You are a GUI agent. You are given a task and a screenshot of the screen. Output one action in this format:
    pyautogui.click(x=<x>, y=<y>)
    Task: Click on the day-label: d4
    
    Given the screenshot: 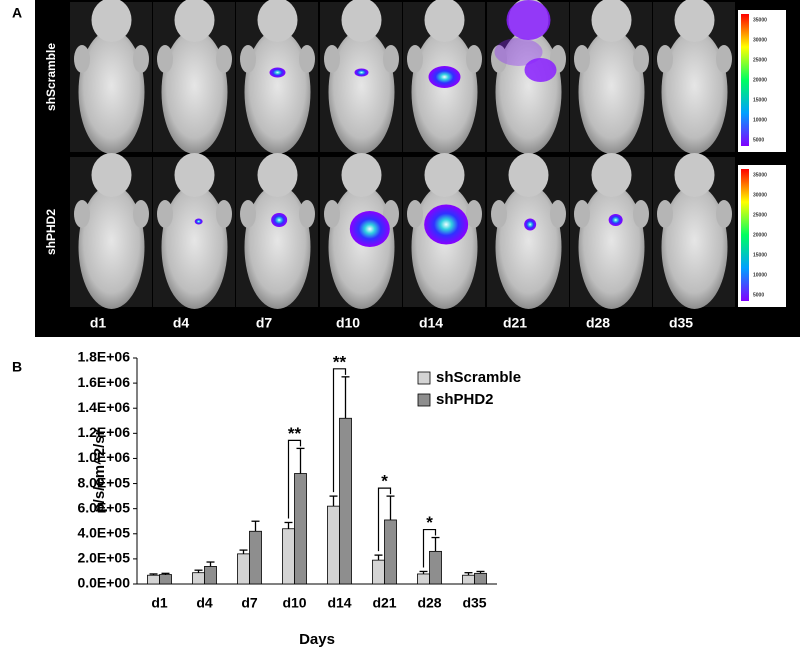 What is the action you would take?
    pyautogui.click(x=181, y=323)
    